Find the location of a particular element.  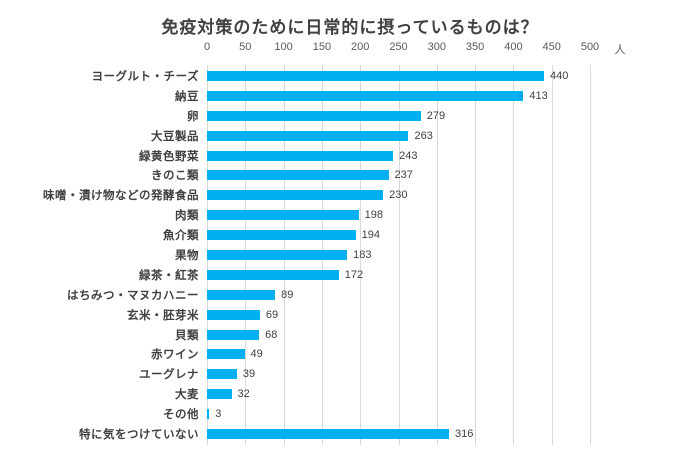

value-label: 440 is located at coordinates (559, 75).